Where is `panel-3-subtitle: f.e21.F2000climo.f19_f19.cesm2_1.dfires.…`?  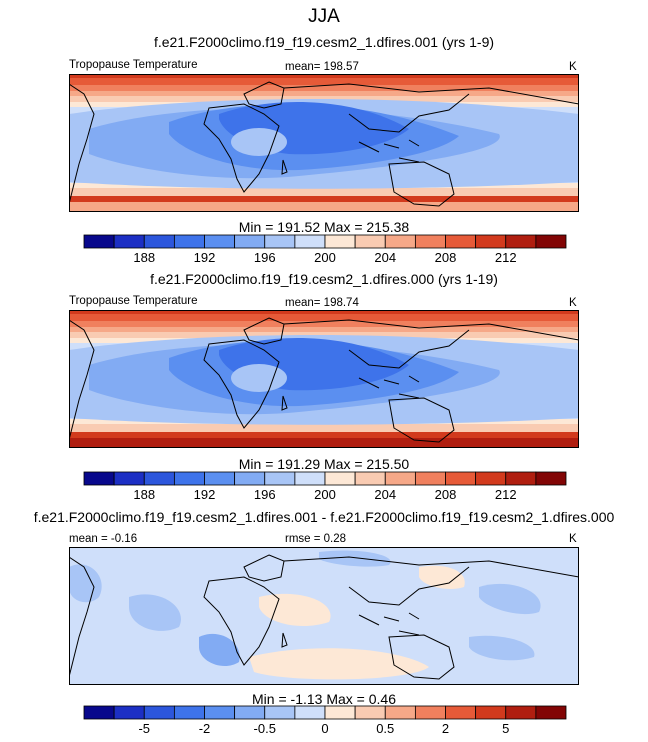 panel-3-subtitle: f.e21.F2000climo.f19_f19.cesm2_1.dfires.… is located at coordinates (324, 517).